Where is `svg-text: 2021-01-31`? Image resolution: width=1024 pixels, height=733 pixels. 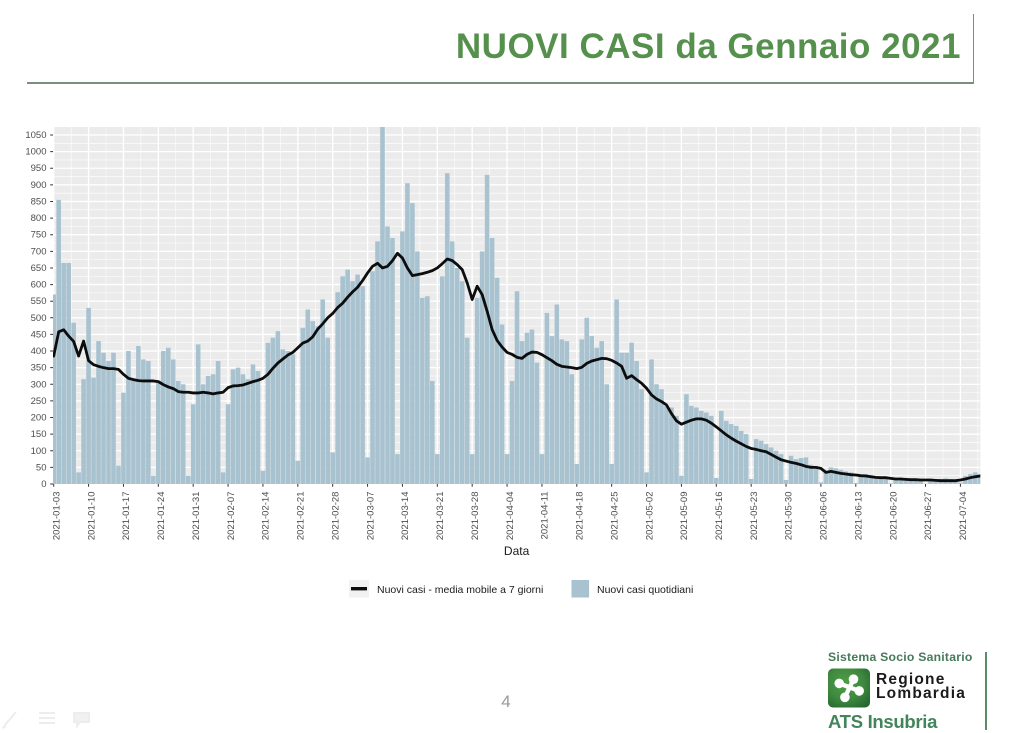 svg-text: 2021-01-31 is located at coordinates (196, 516).